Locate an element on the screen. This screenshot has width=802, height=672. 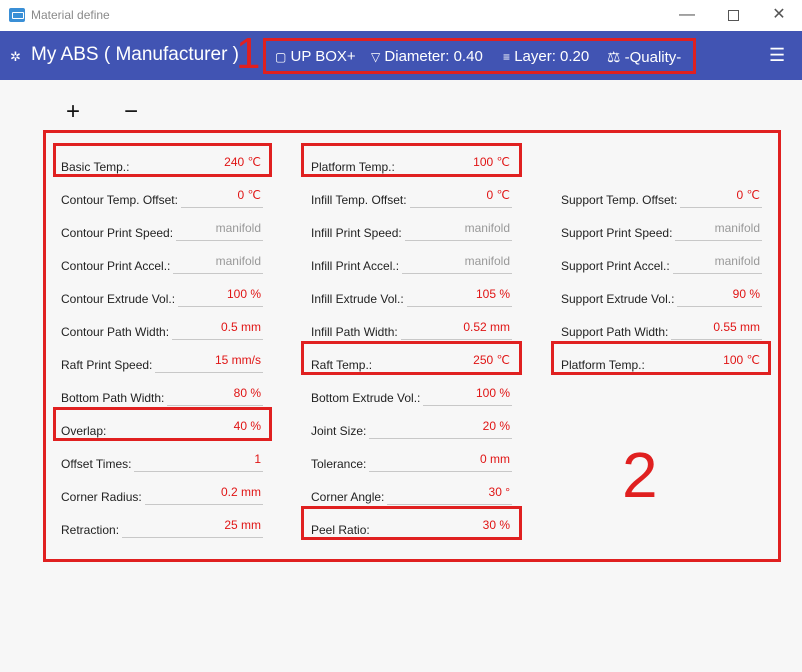
field-input: 1 is located at coordinates (198, 462).